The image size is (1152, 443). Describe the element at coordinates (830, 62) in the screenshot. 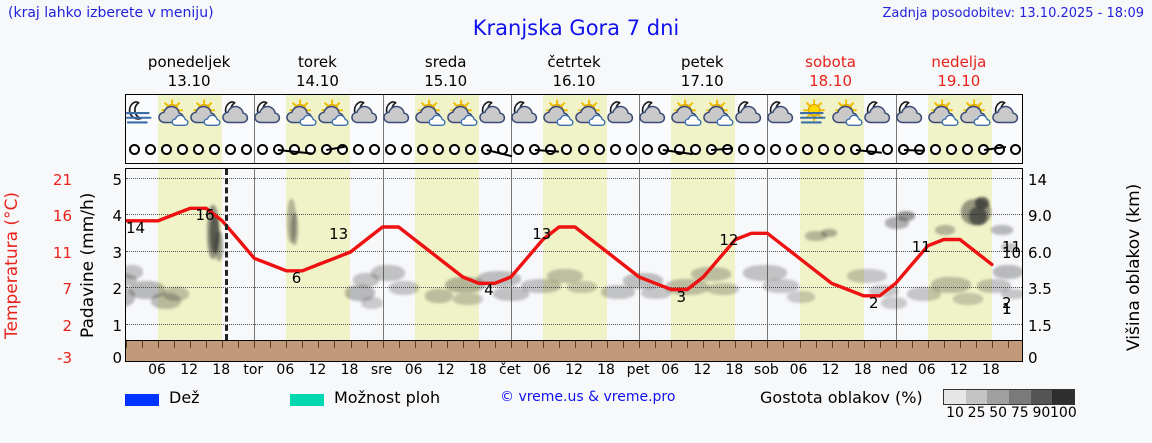

I see `day-name: sobota` at that location.